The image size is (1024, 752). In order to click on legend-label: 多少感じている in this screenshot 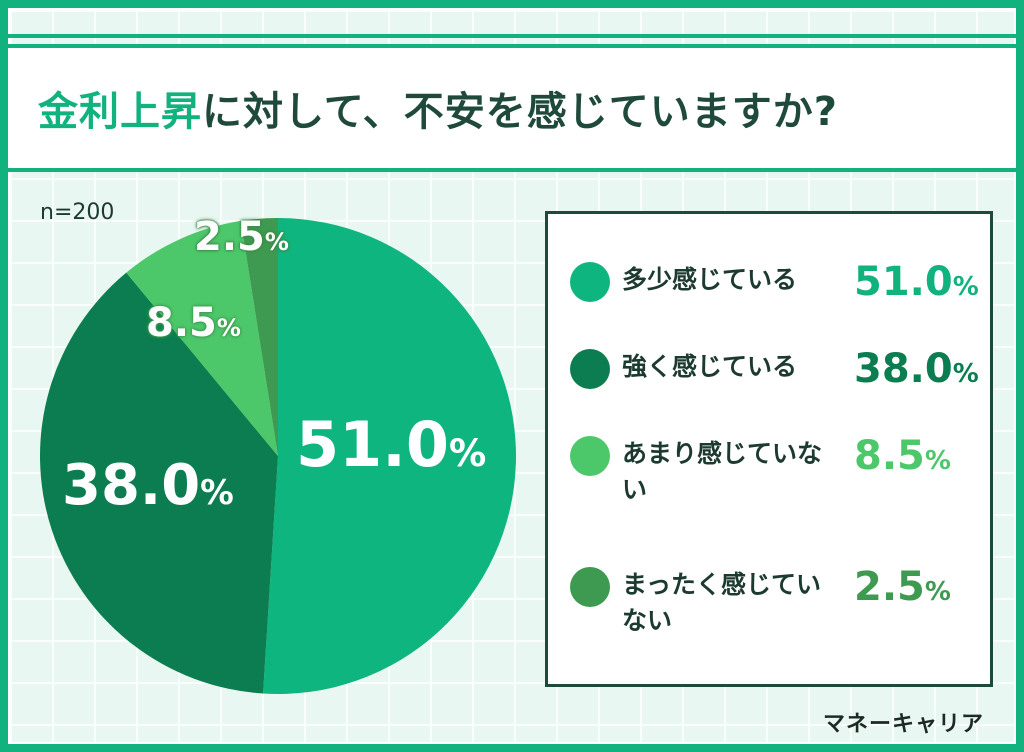, I will do `click(710, 279)`.